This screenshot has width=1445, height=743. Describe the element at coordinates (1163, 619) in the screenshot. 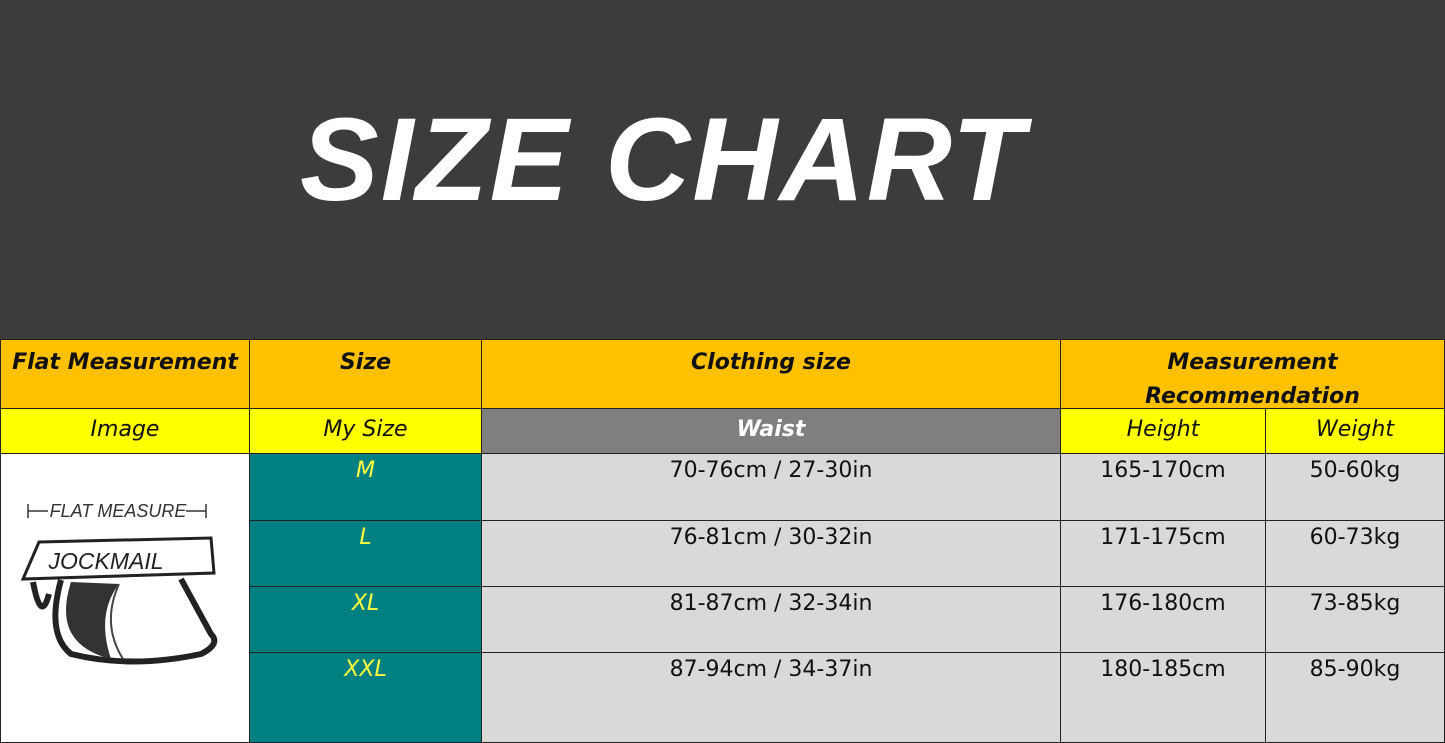

I see `height-cell: 176-180cm` at that location.